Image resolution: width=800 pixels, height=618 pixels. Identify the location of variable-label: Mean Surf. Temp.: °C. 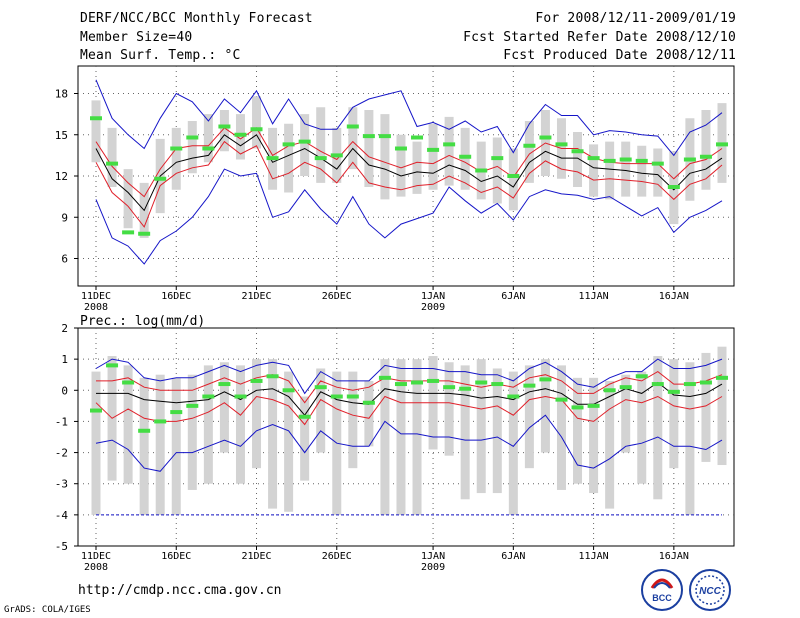
(160, 55).